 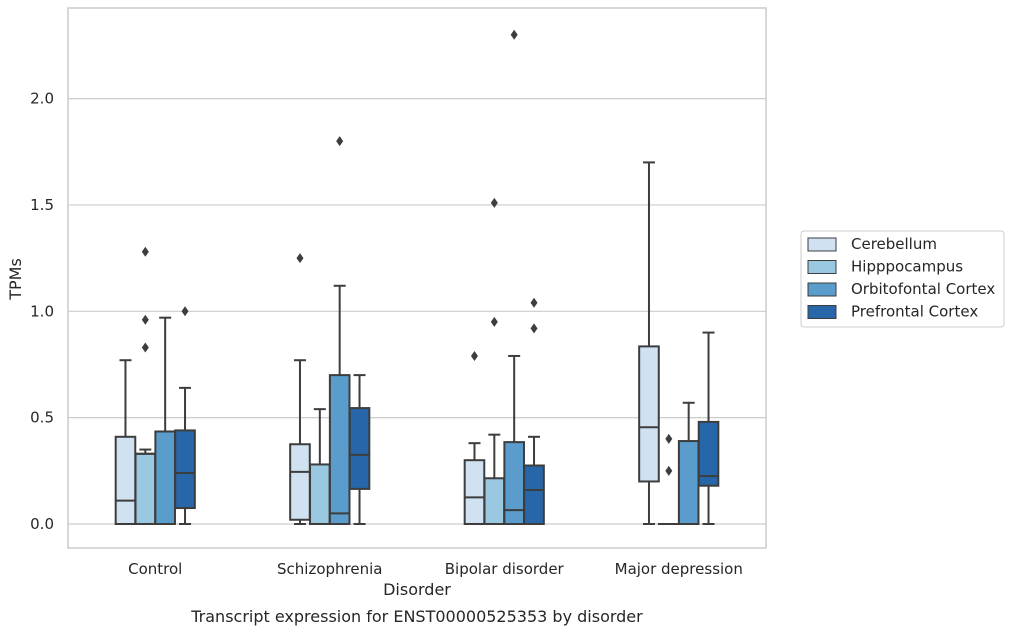 What do you see at coordinates (42, 205) in the screenshot?
I see `y-tick-label: 1.5` at bounding box center [42, 205].